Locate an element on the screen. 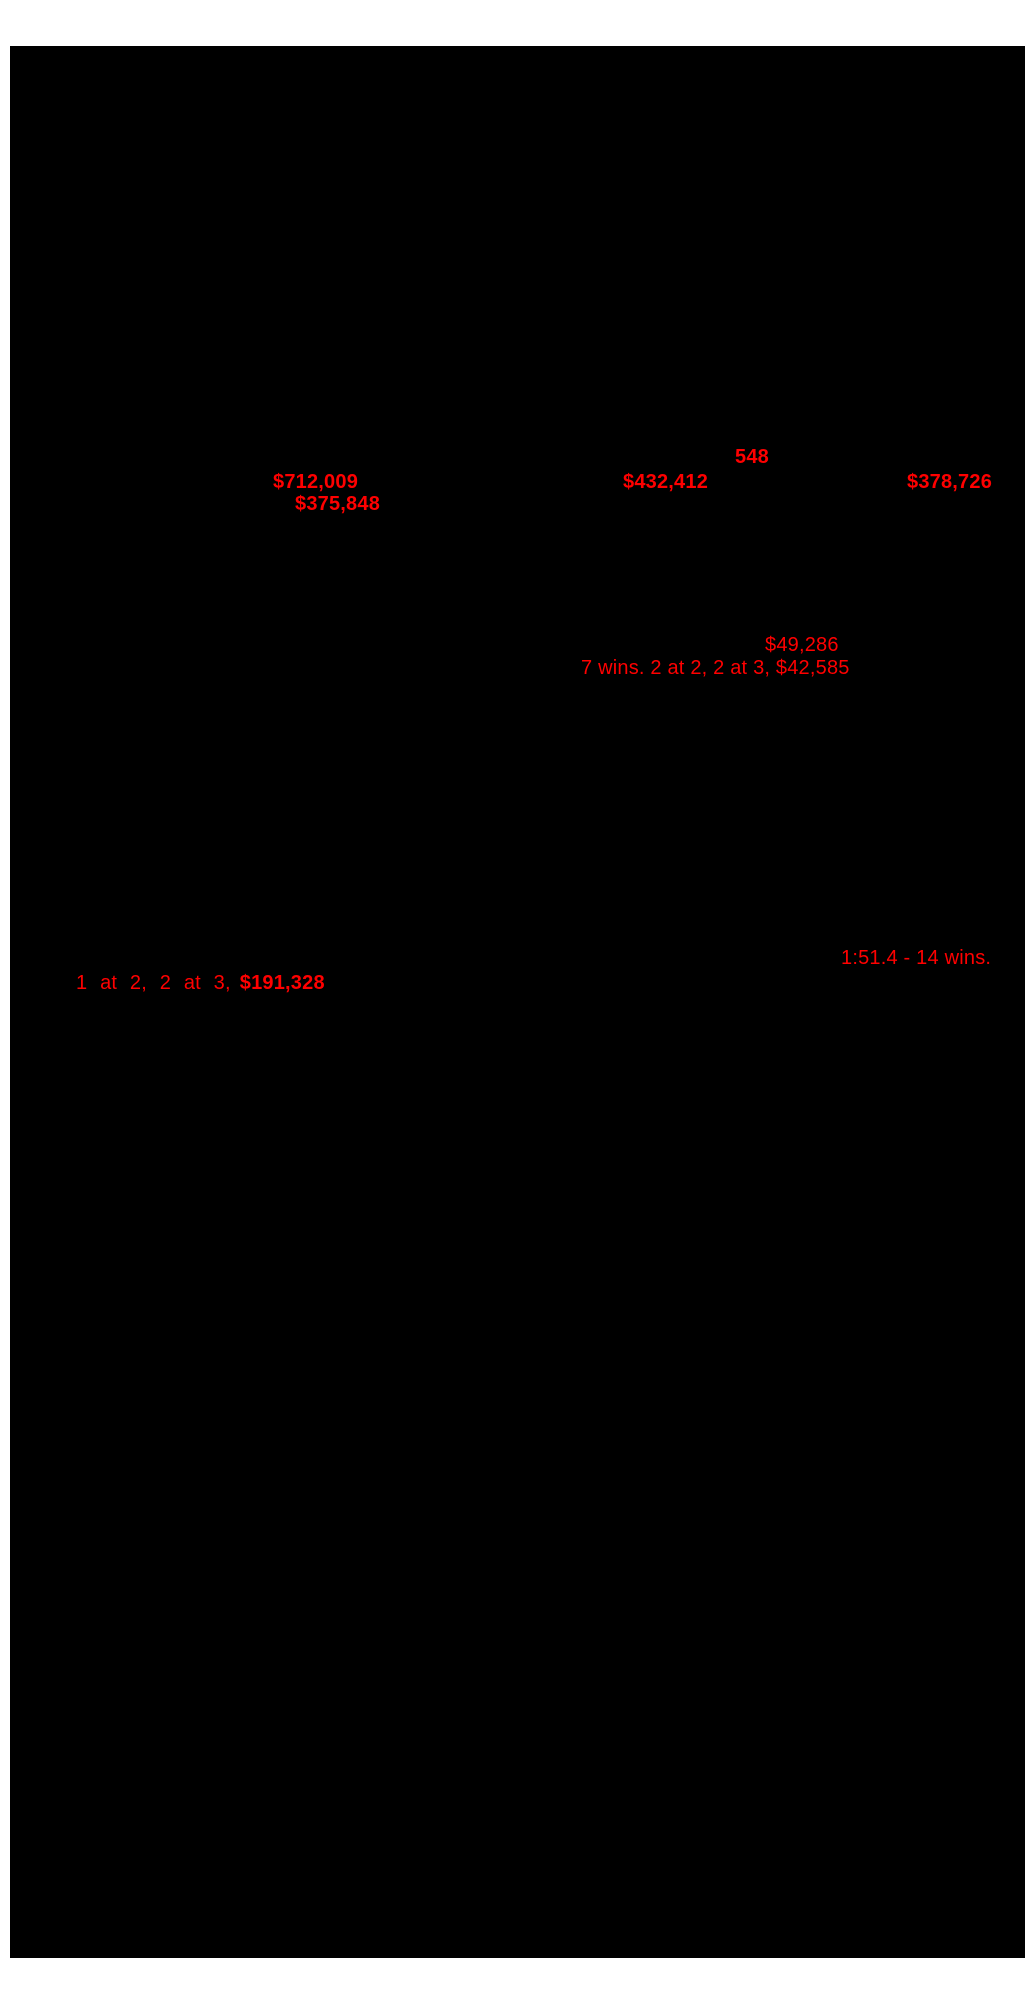  annotation-earnings-375848: $375,848 is located at coordinates (338, 504).